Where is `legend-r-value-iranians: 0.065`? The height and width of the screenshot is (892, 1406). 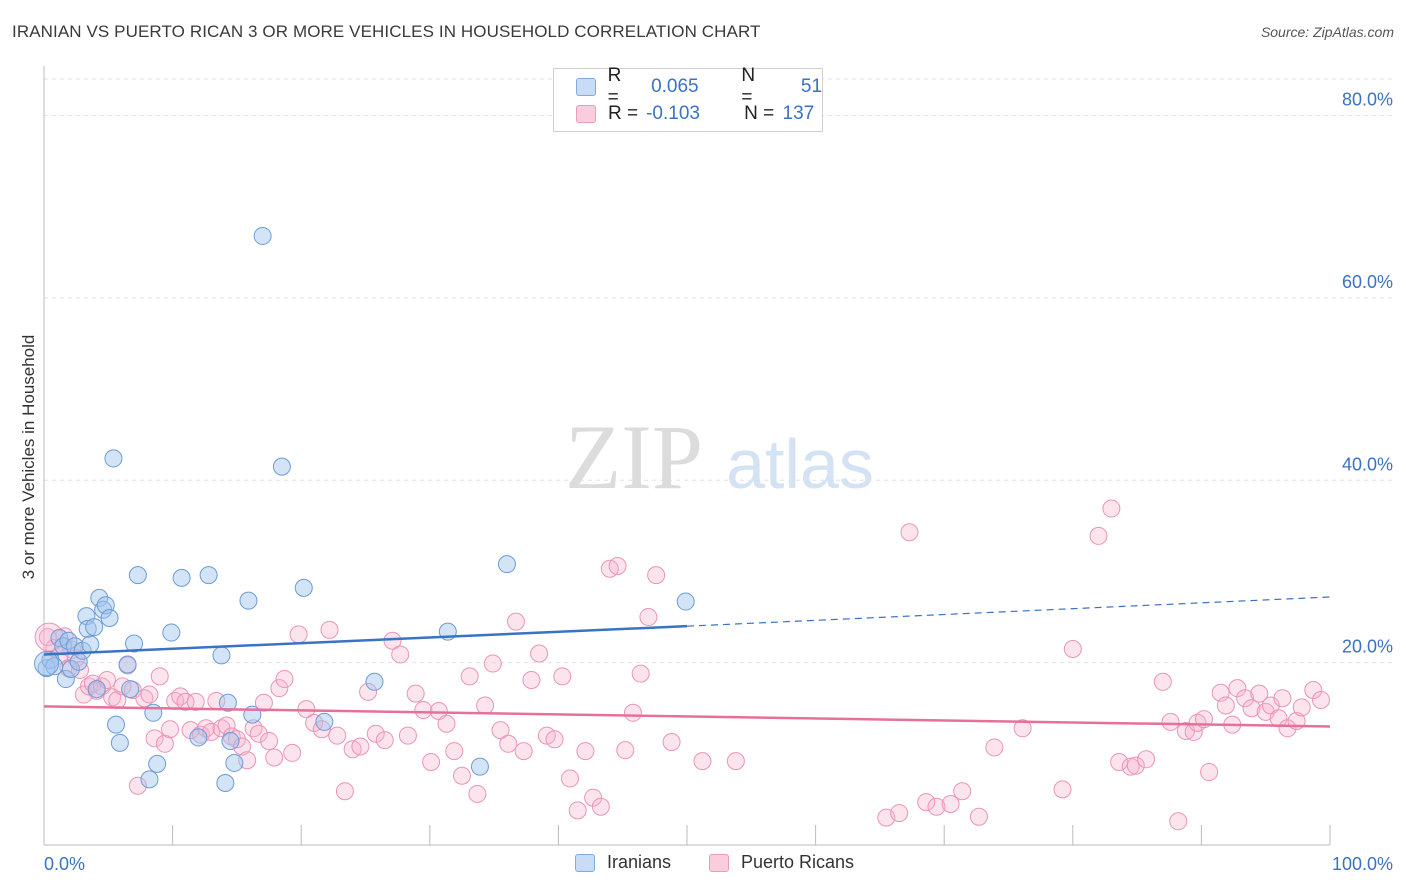
legend-r-value-iranians: 0.065 is located at coordinates (675, 86).